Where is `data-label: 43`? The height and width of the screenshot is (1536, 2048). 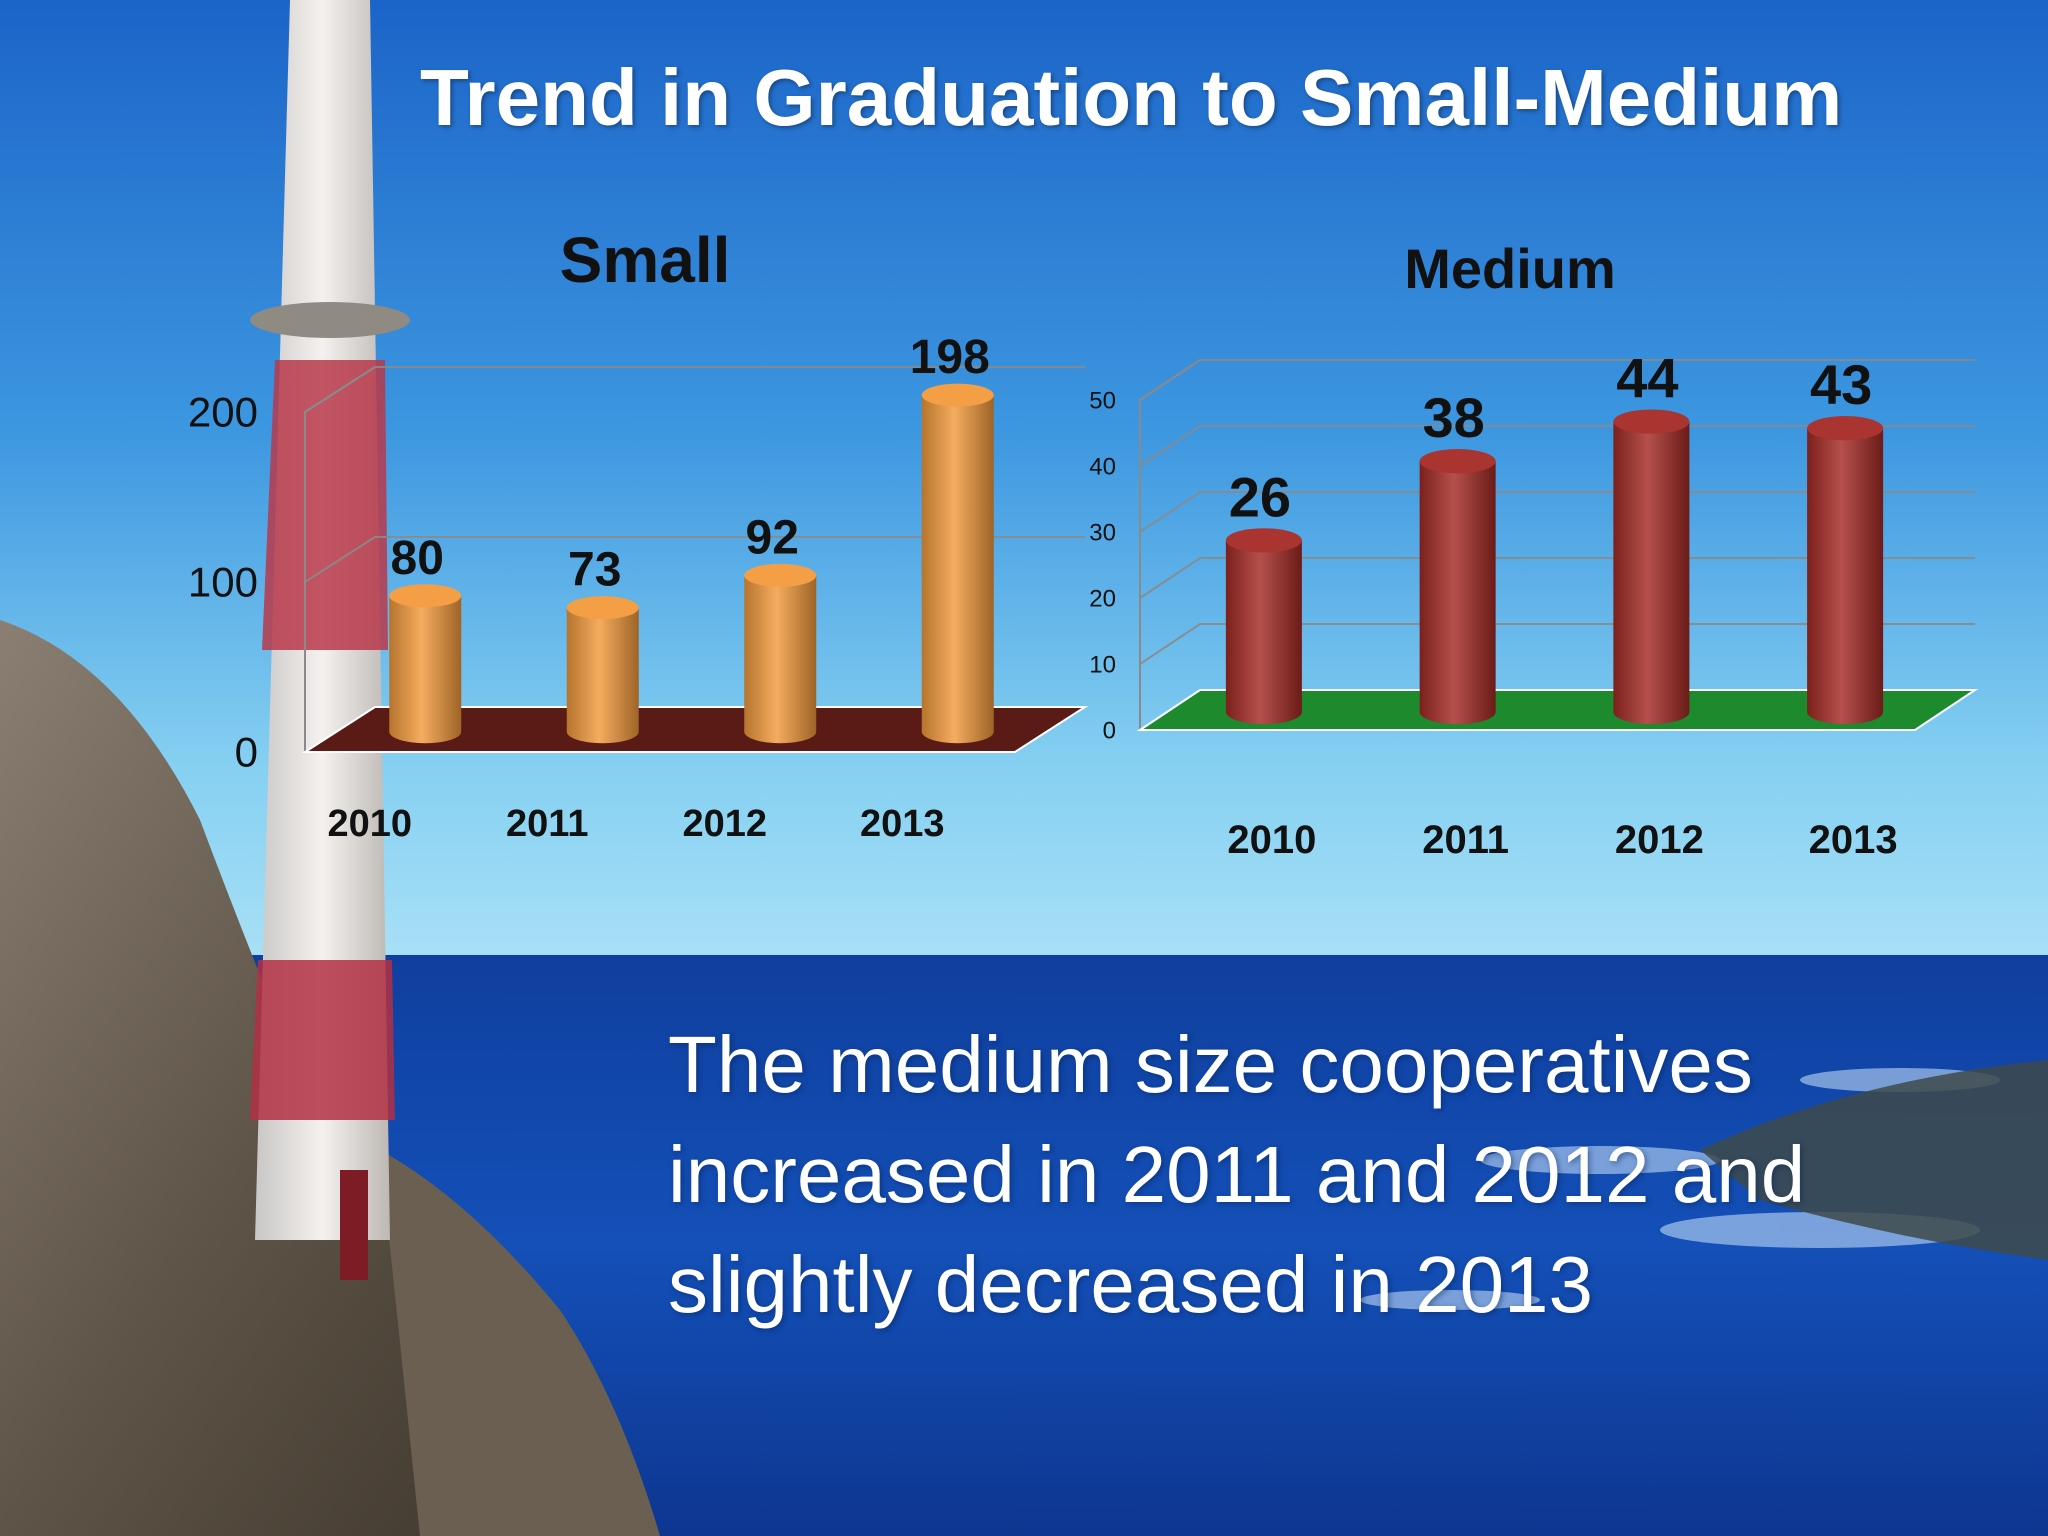 data-label: 43 is located at coordinates (1841, 384).